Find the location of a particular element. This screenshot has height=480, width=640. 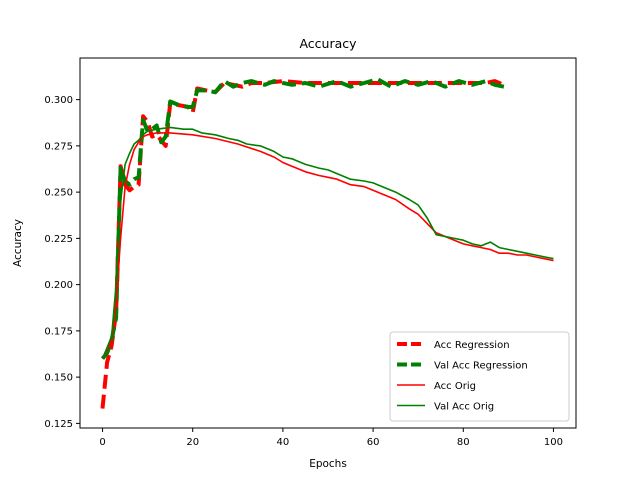

x-tick-label: 80 is located at coordinates (463, 442).